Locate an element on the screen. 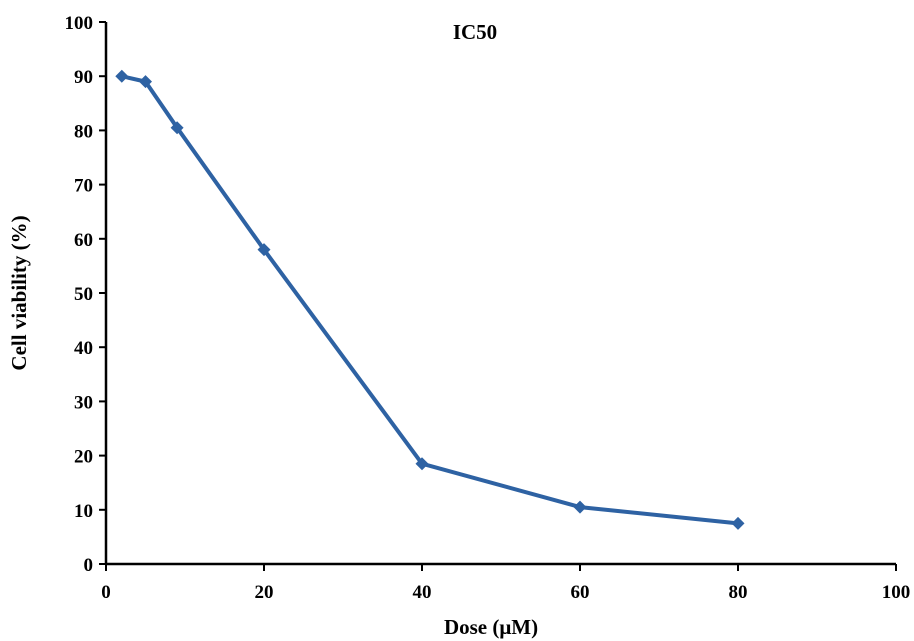  y-tick-label: 80 is located at coordinates (83, 131).